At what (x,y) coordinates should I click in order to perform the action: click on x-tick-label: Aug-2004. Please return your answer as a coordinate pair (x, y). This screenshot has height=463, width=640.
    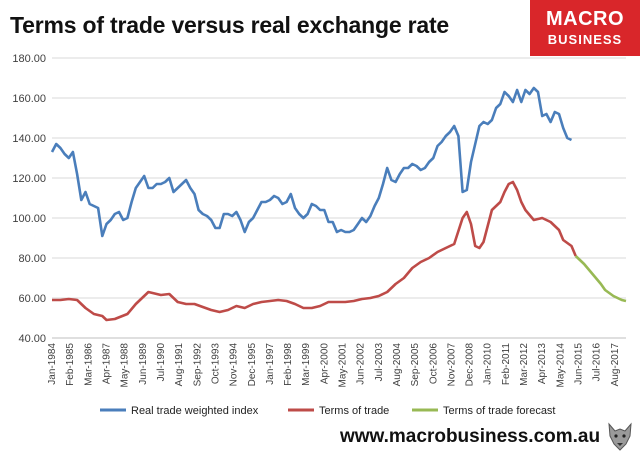
    Looking at the image, I should click on (397, 365).